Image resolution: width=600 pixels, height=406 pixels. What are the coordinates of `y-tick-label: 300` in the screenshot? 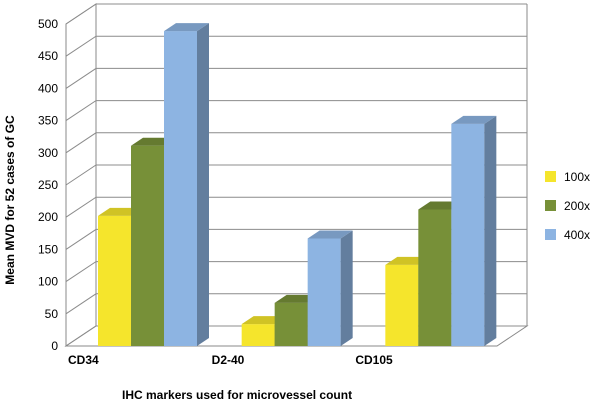 It's located at (48, 153).